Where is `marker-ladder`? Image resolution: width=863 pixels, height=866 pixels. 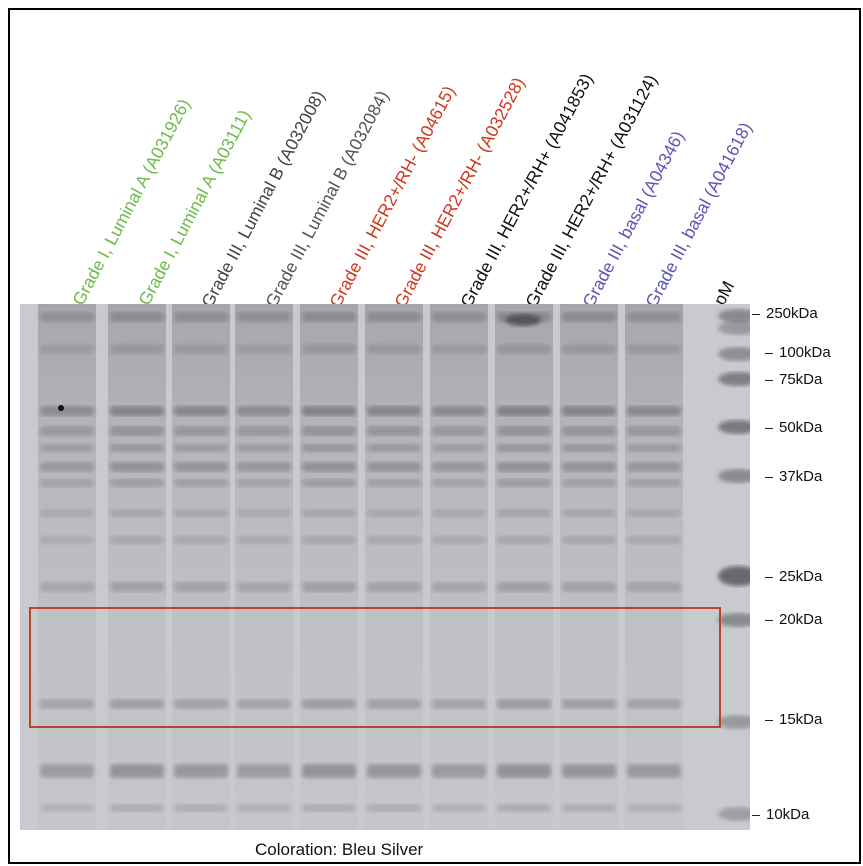 marker-ladder is located at coordinates (734, 565).